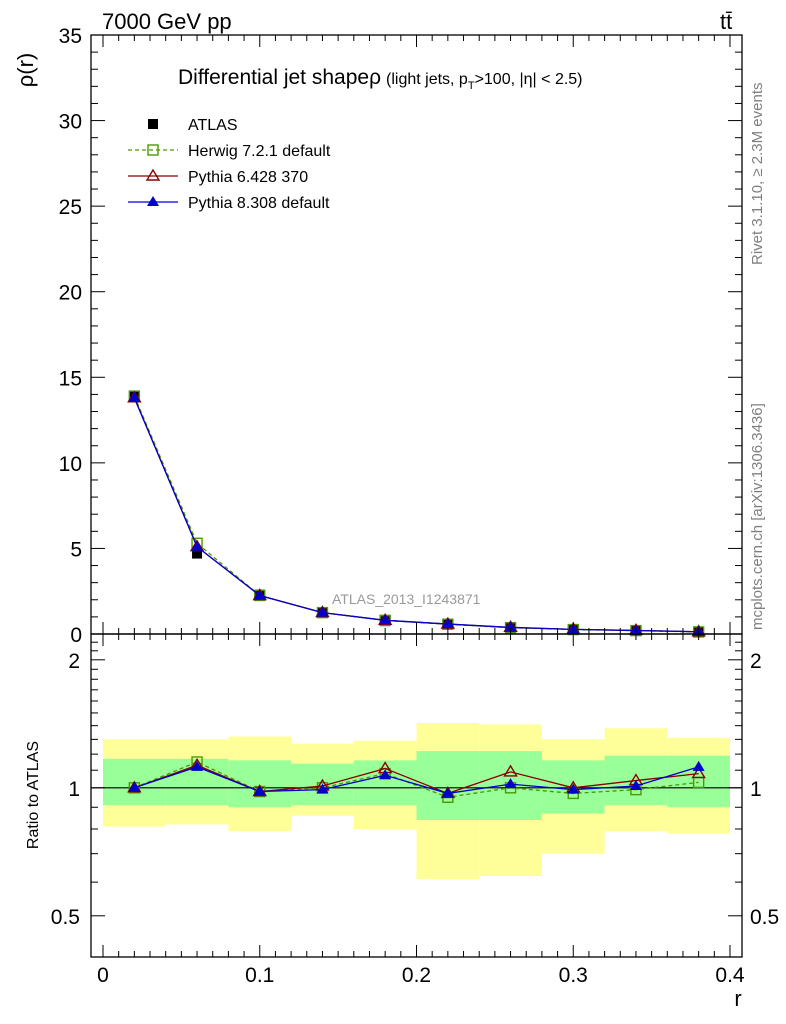  Describe the element at coordinates (167, 21) in the screenshot. I see `energy-label: 7000 GeV pp` at that location.